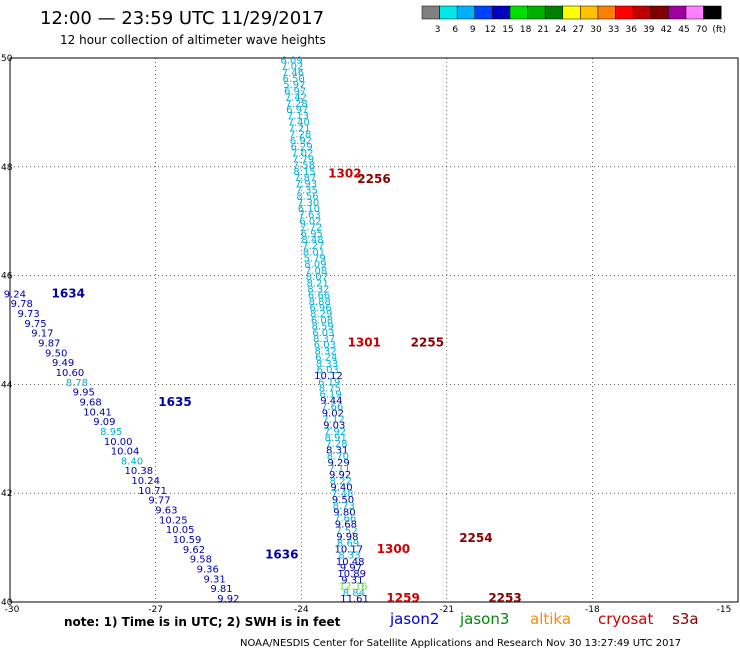 This screenshot has width=740, height=650. Describe the element at coordinates (7, 603) in the screenshot. I see `y-tick-label: 40` at that location.